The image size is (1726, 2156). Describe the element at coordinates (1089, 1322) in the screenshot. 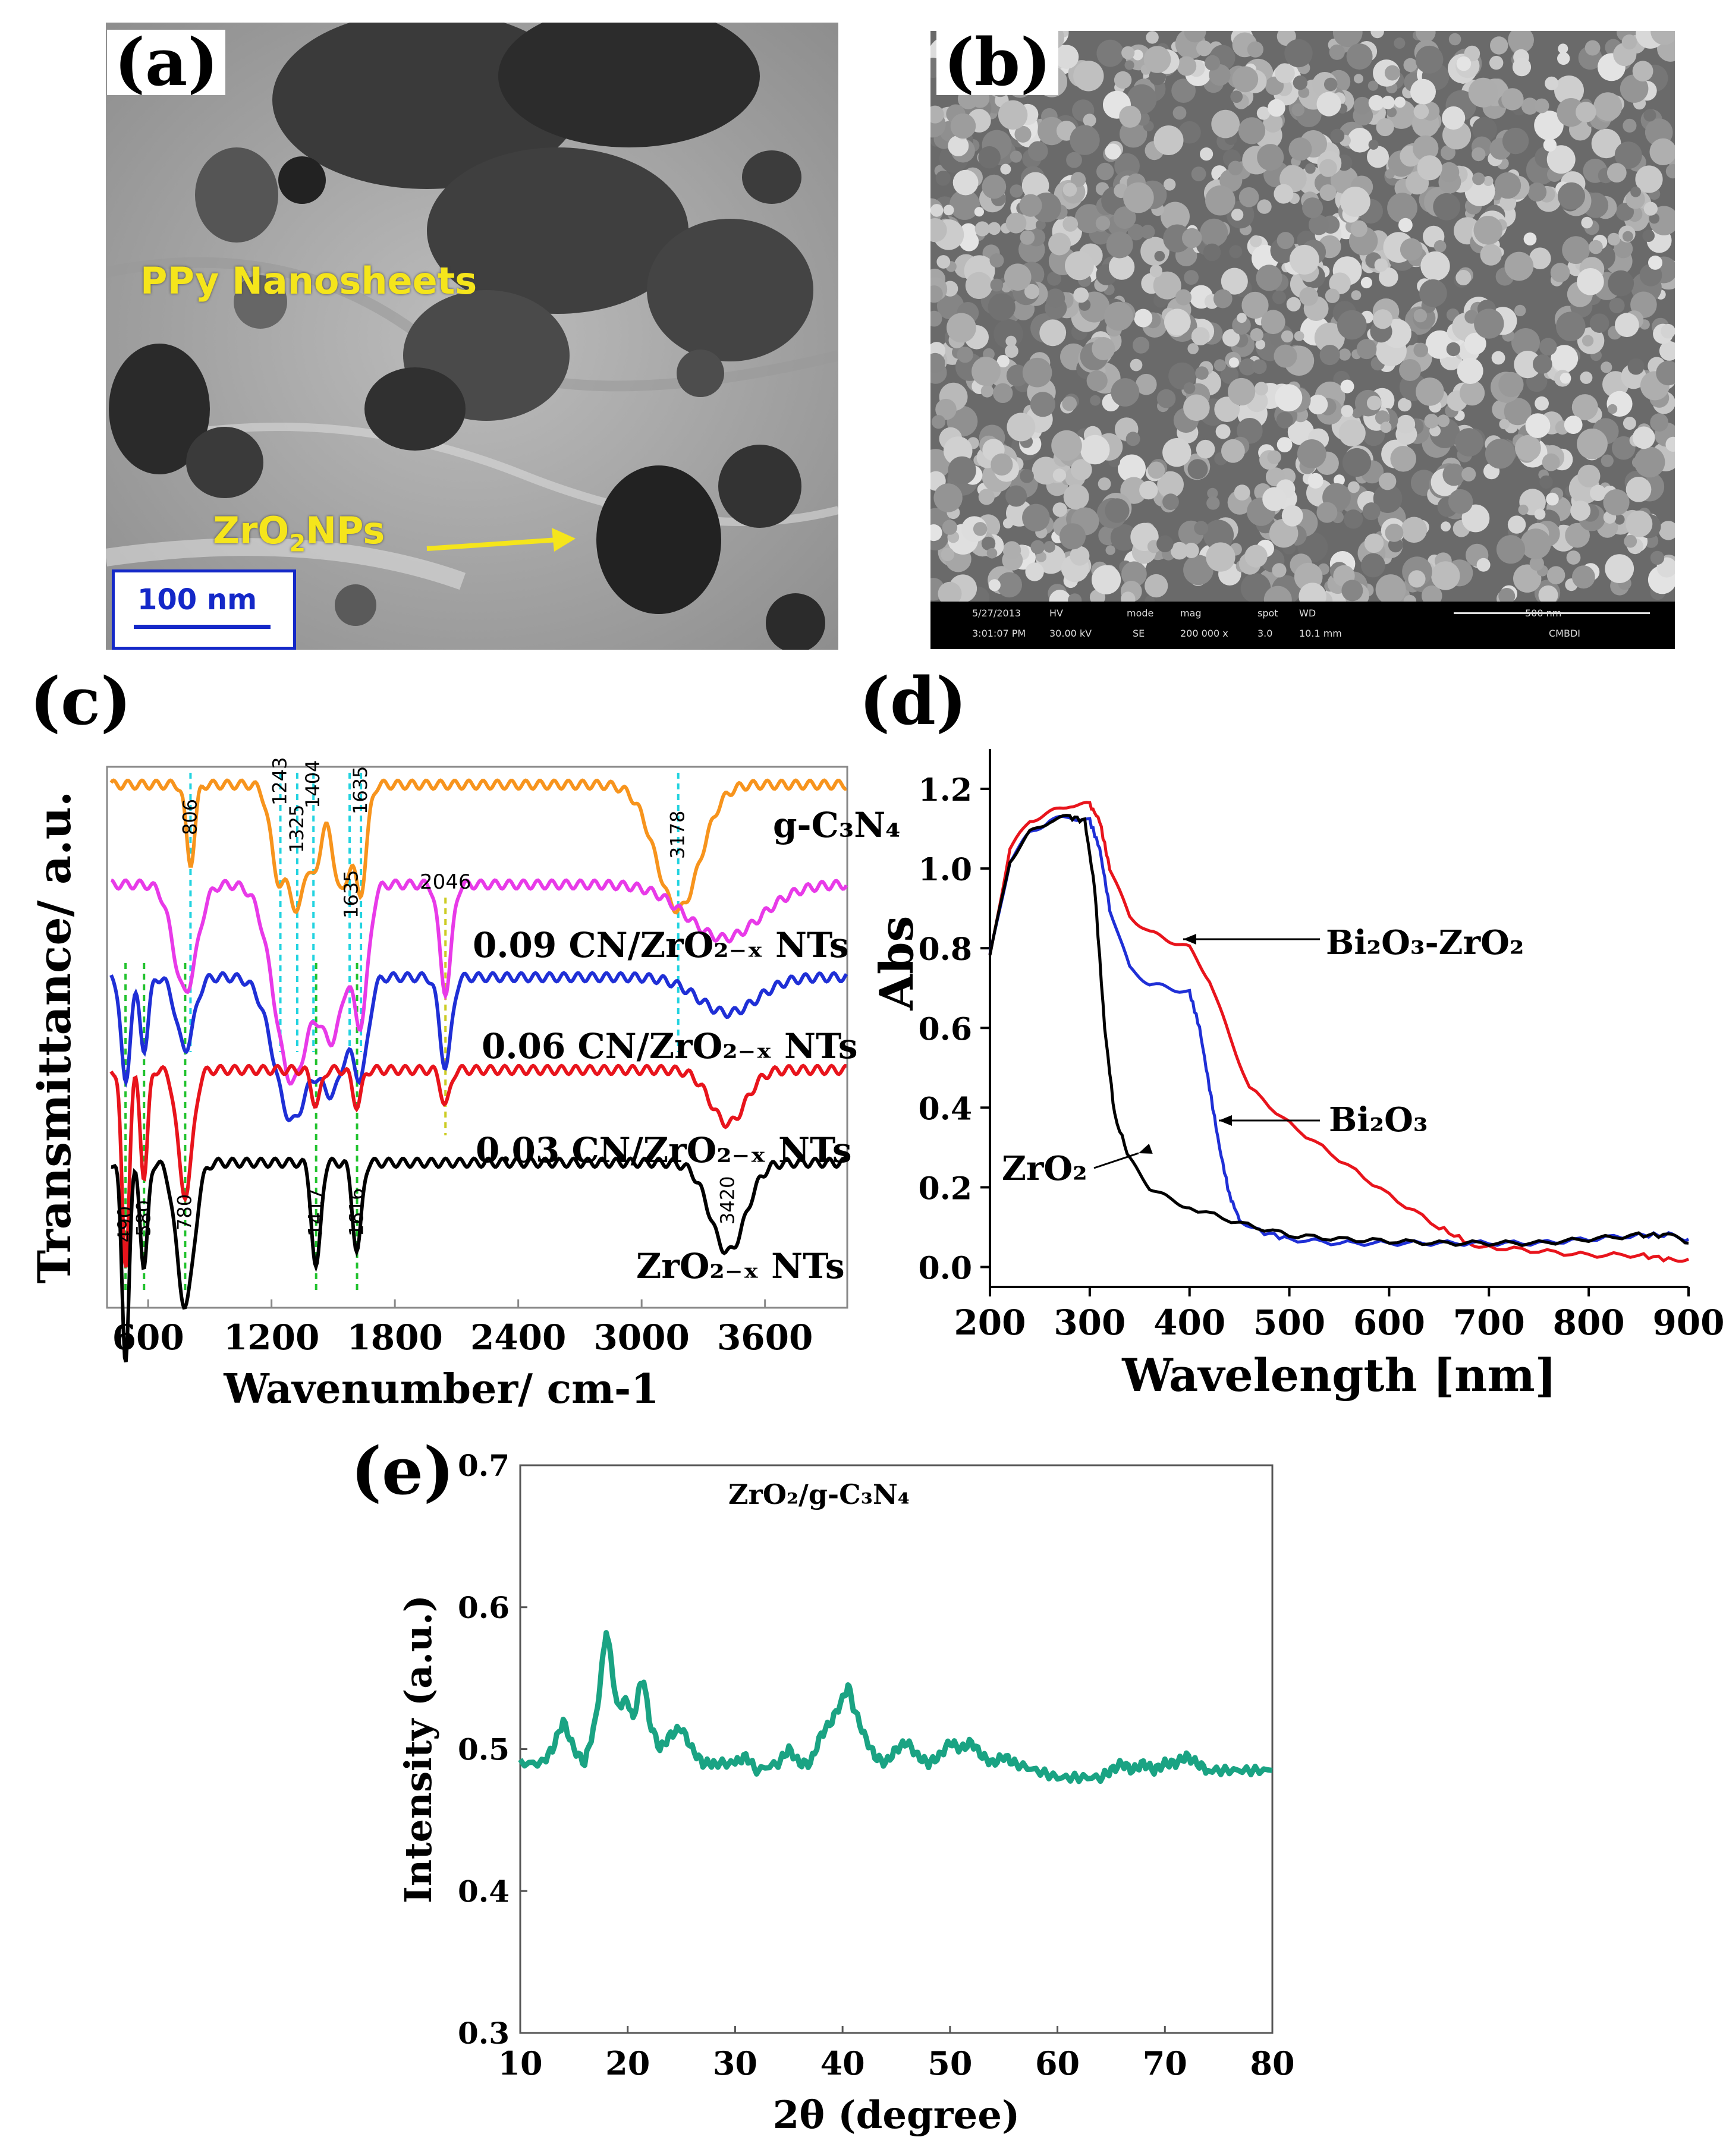

I see `uvvis-x-tick-label: 300` at that location.